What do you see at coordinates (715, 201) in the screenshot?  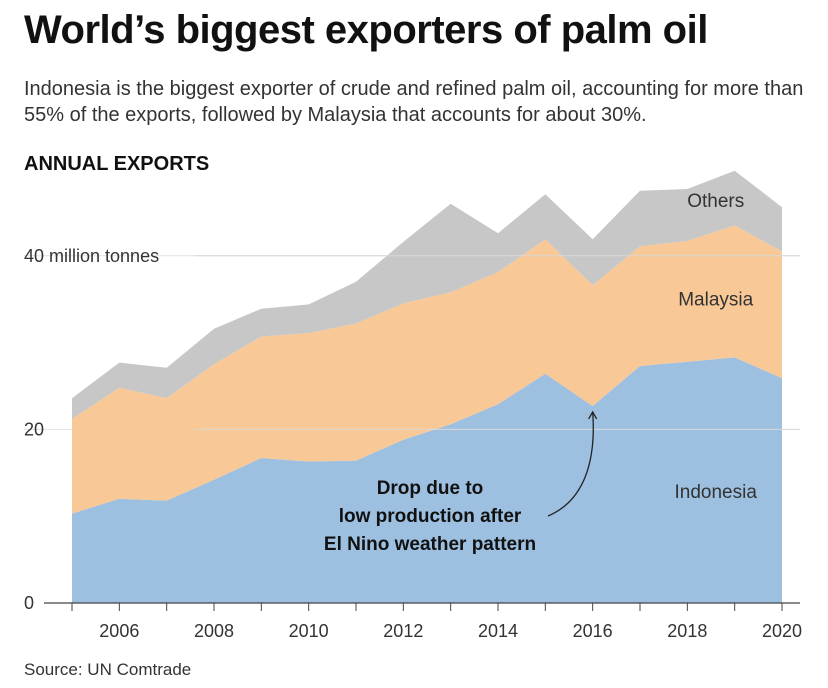 I see `series-label-others: Others` at bounding box center [715, 201].